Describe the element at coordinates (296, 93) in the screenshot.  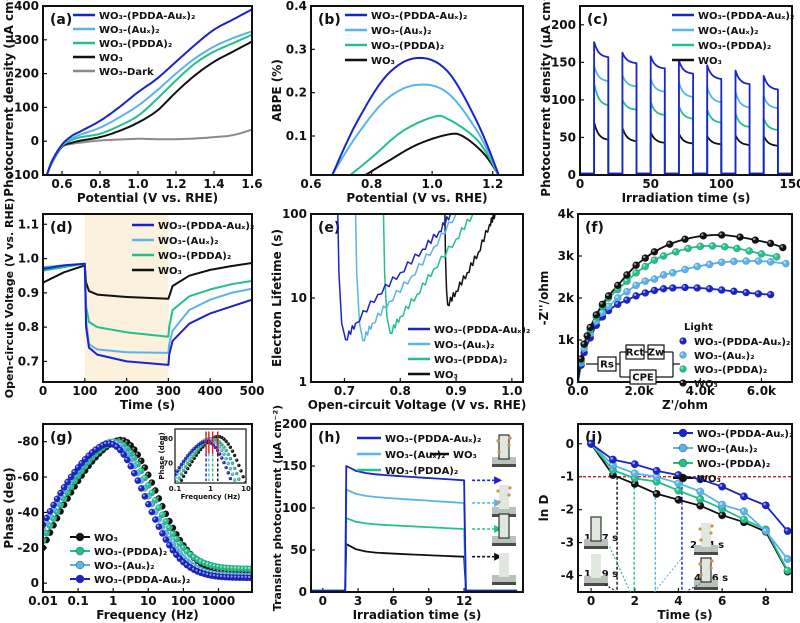
I see `y-tick-label: 0.2` at that location.